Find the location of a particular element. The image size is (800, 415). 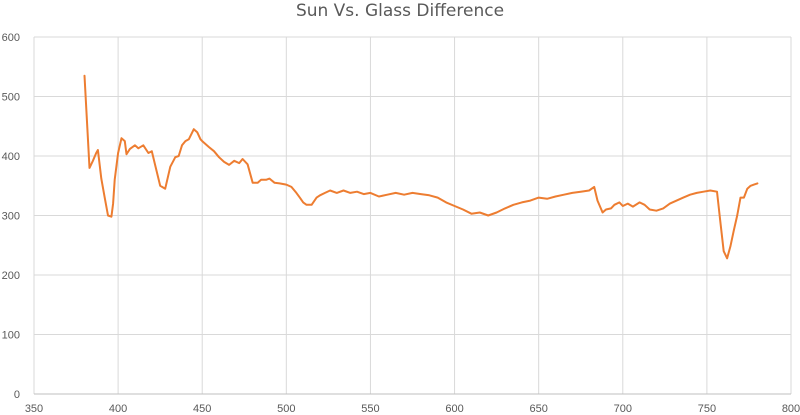

x-tick-label: 400 is located at coordinates (118, 409).